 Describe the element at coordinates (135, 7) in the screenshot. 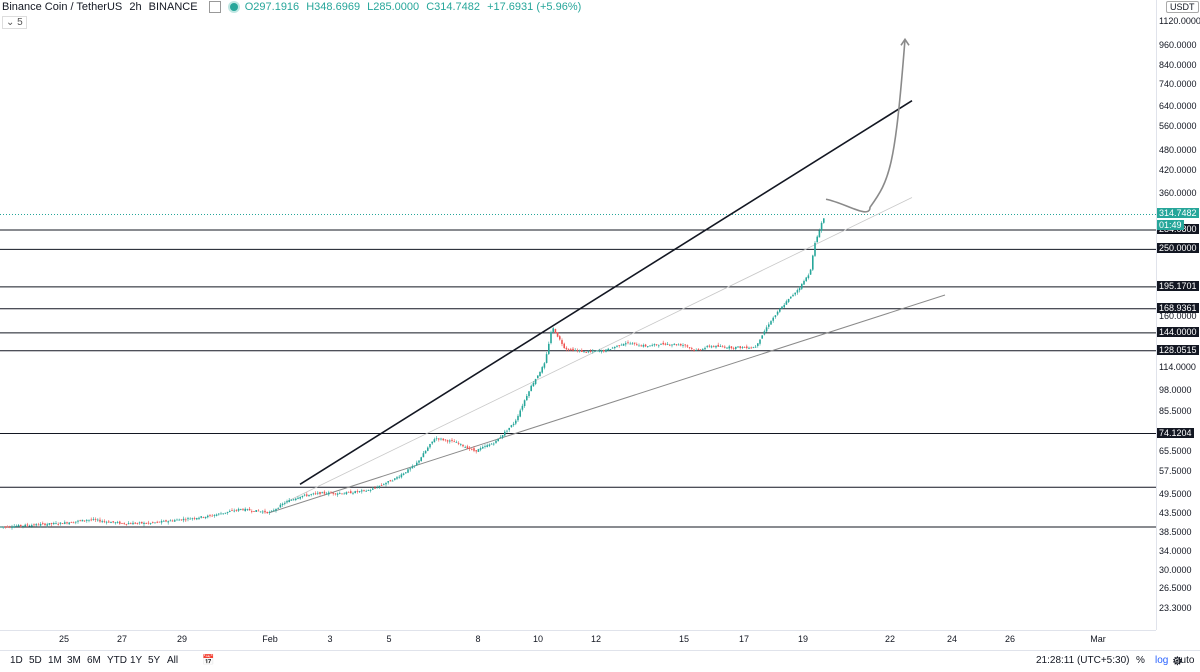

I see `legend-interval: 2h` at that location.